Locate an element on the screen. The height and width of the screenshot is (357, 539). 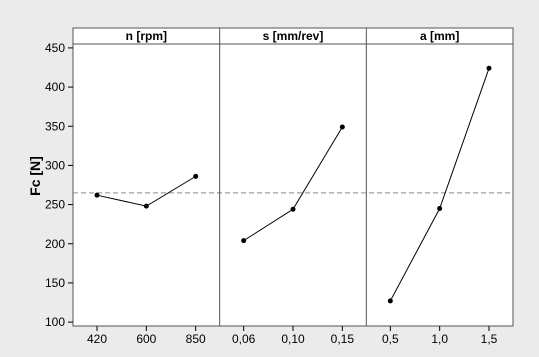
y-tick-label: 350 is located at coordinates (55, 126).